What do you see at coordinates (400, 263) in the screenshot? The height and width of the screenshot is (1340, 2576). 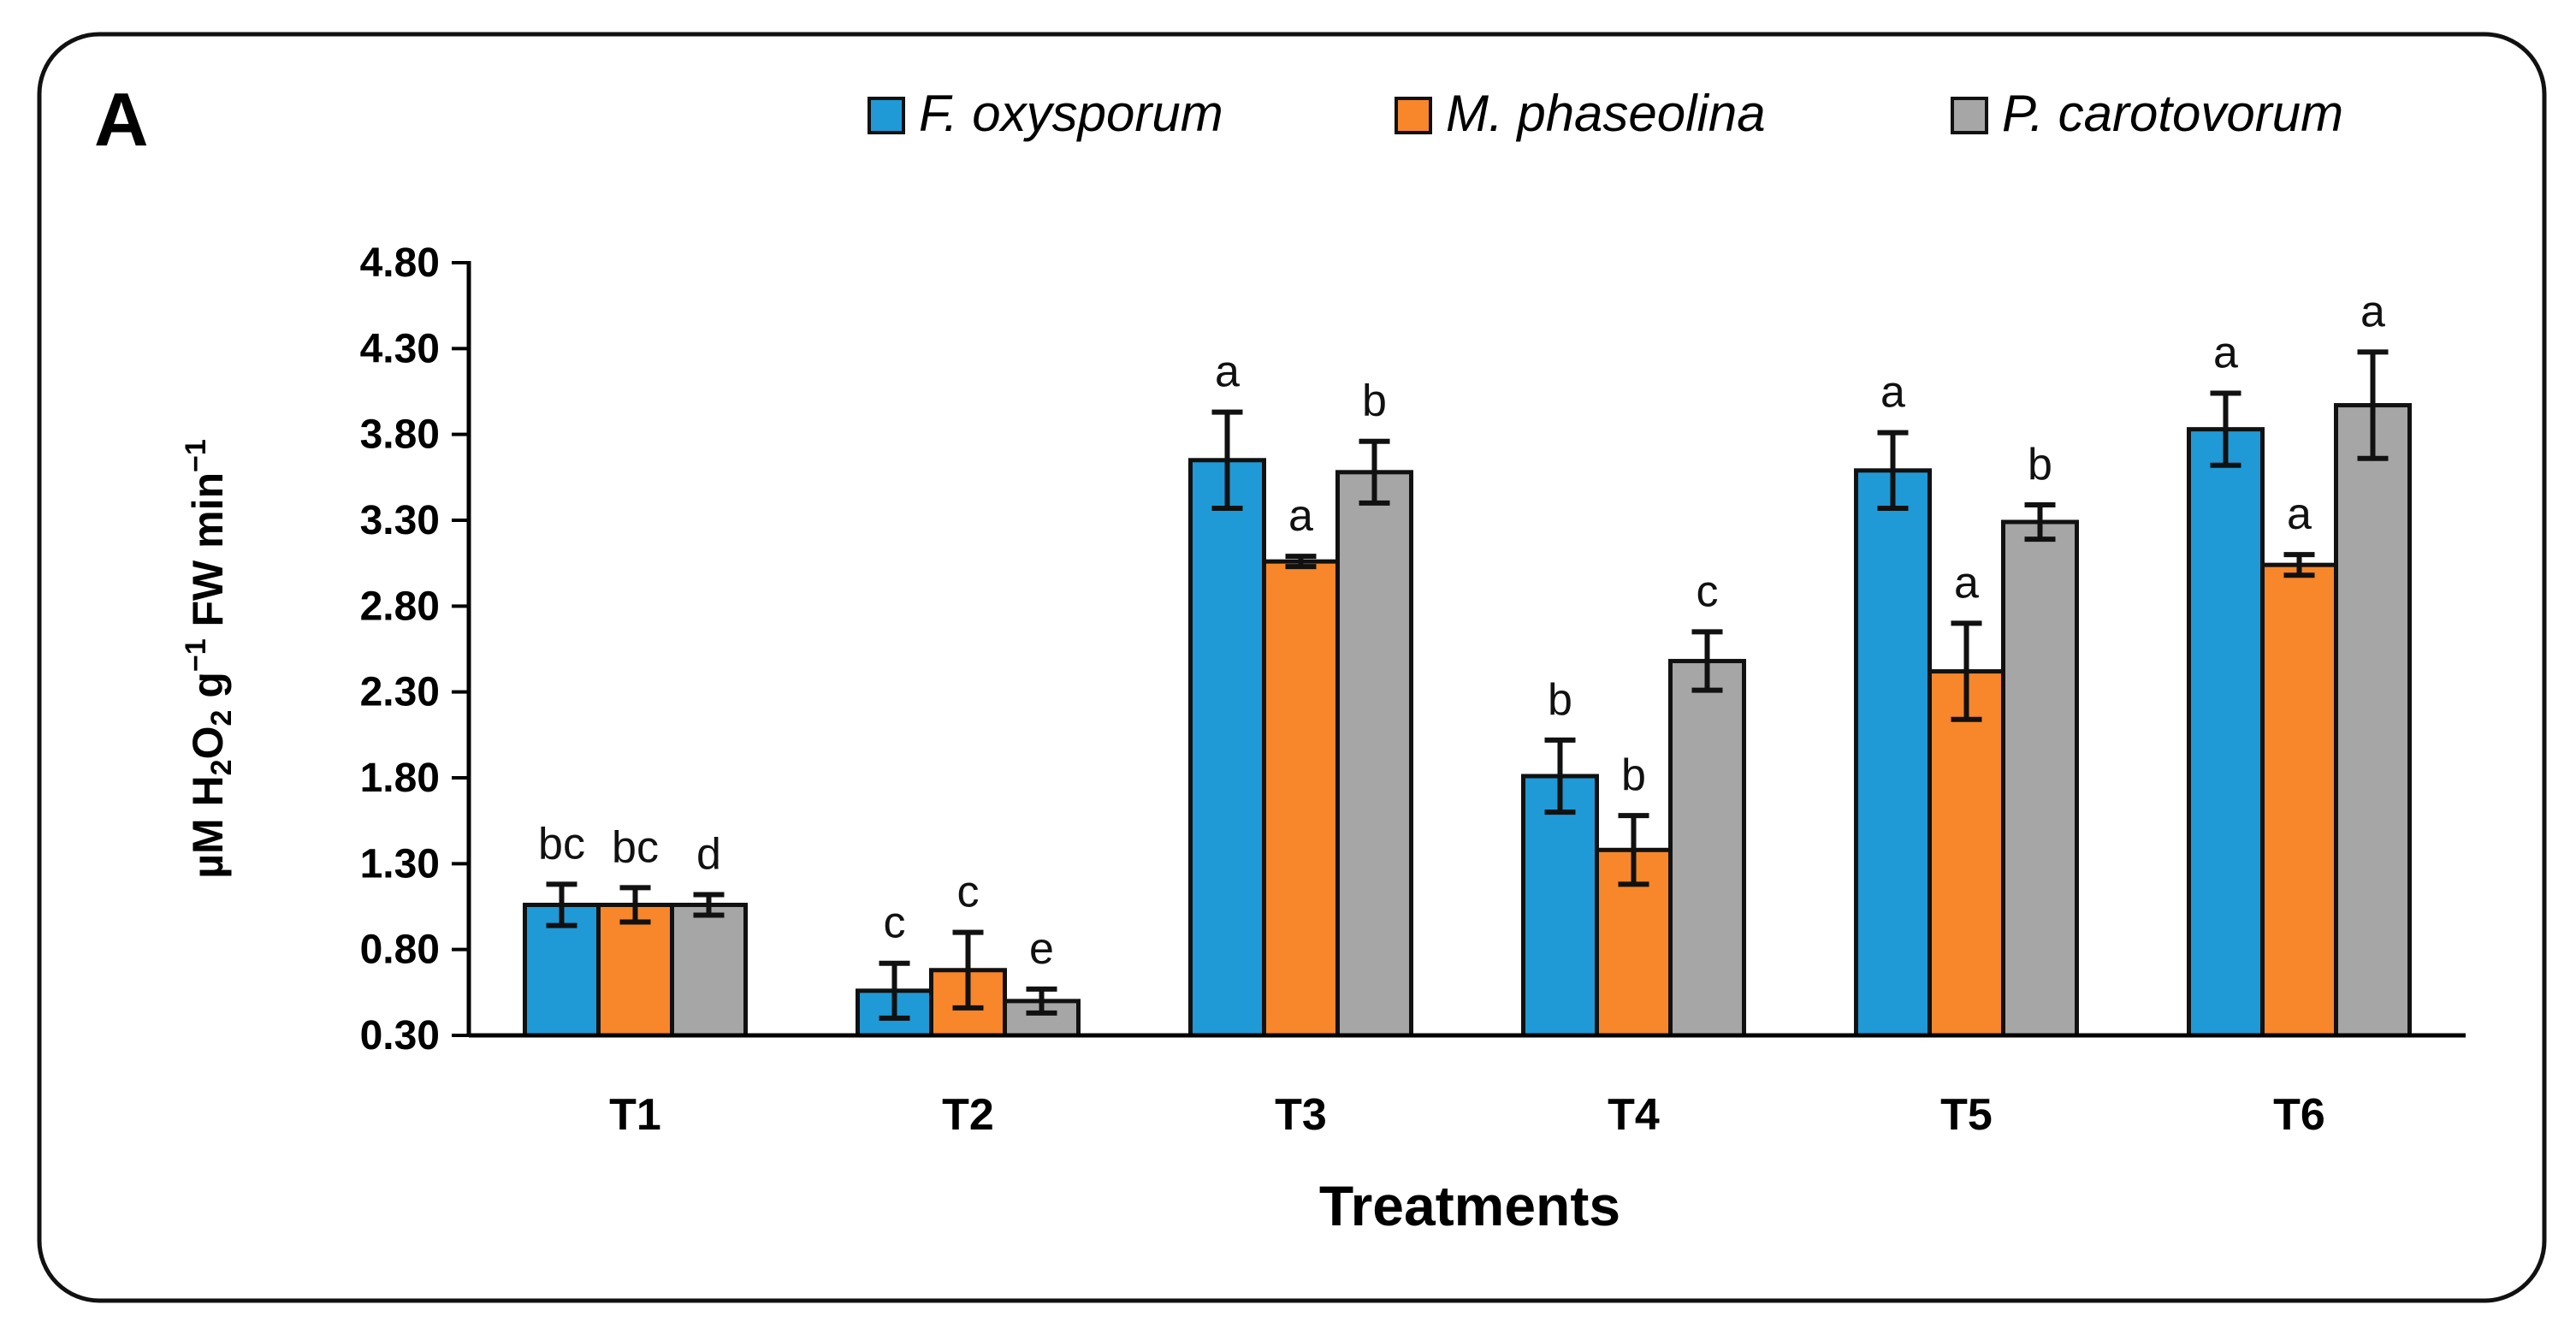 I see `y-tick-label: 4.80` at bounding box center [400, 263].